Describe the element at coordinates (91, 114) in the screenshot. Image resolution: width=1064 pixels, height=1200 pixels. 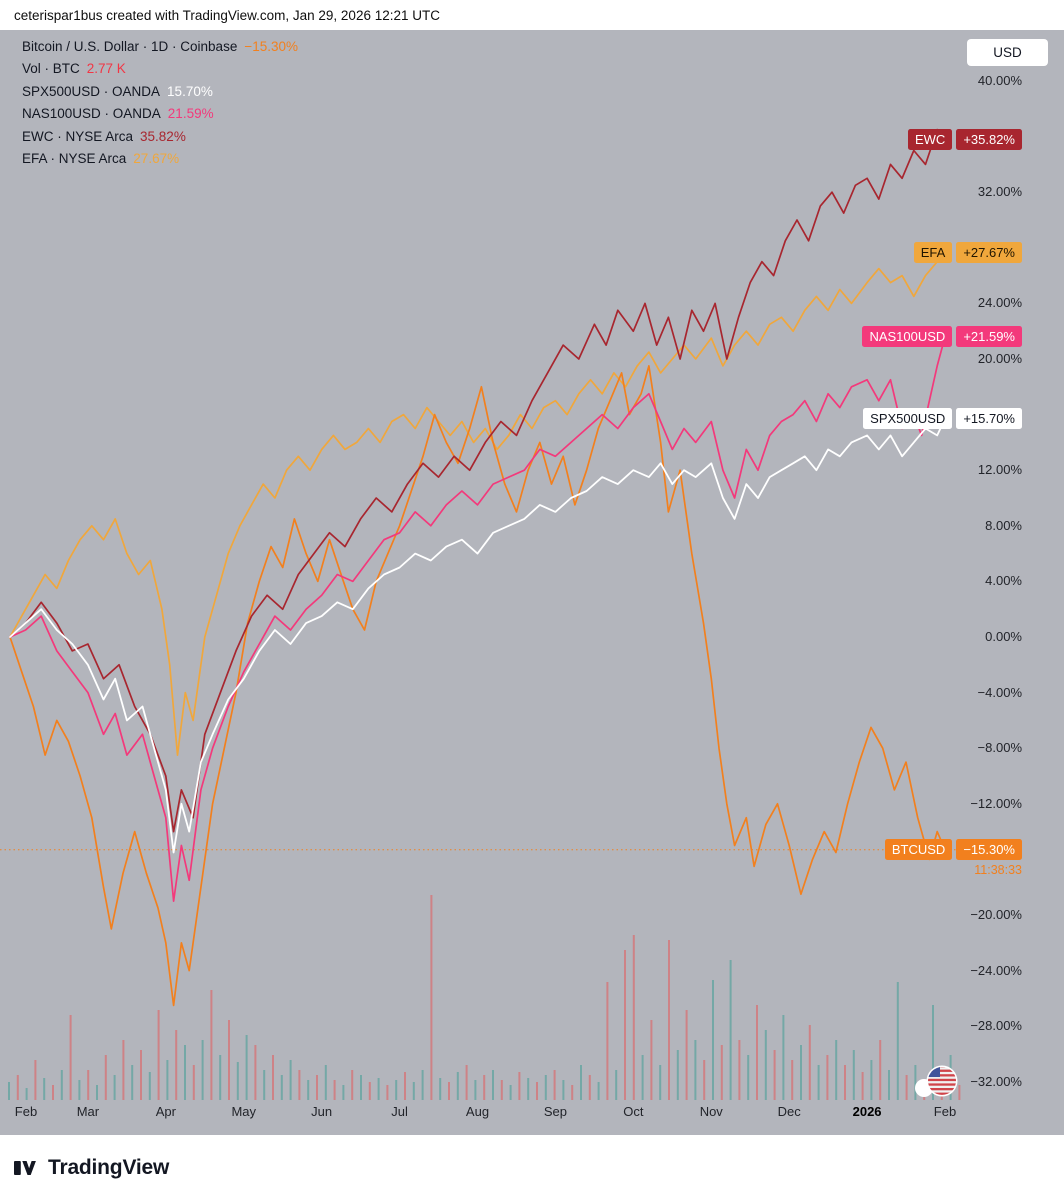
I see `legend-label: NAS100USD · OANDA` at that location.